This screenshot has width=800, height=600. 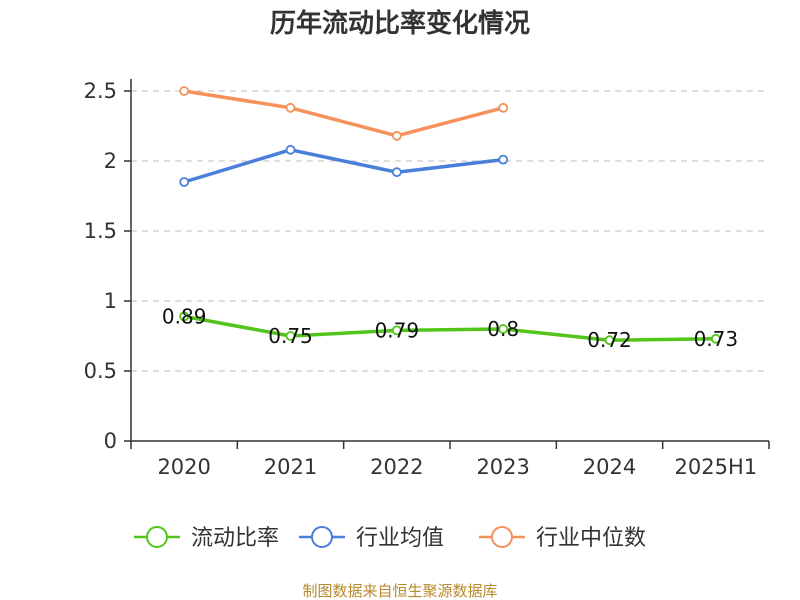 What do you see at coordinates (396, 467) in the screenshot?
I see `x-tick-label: 2022` at bounding box center [396, 467].